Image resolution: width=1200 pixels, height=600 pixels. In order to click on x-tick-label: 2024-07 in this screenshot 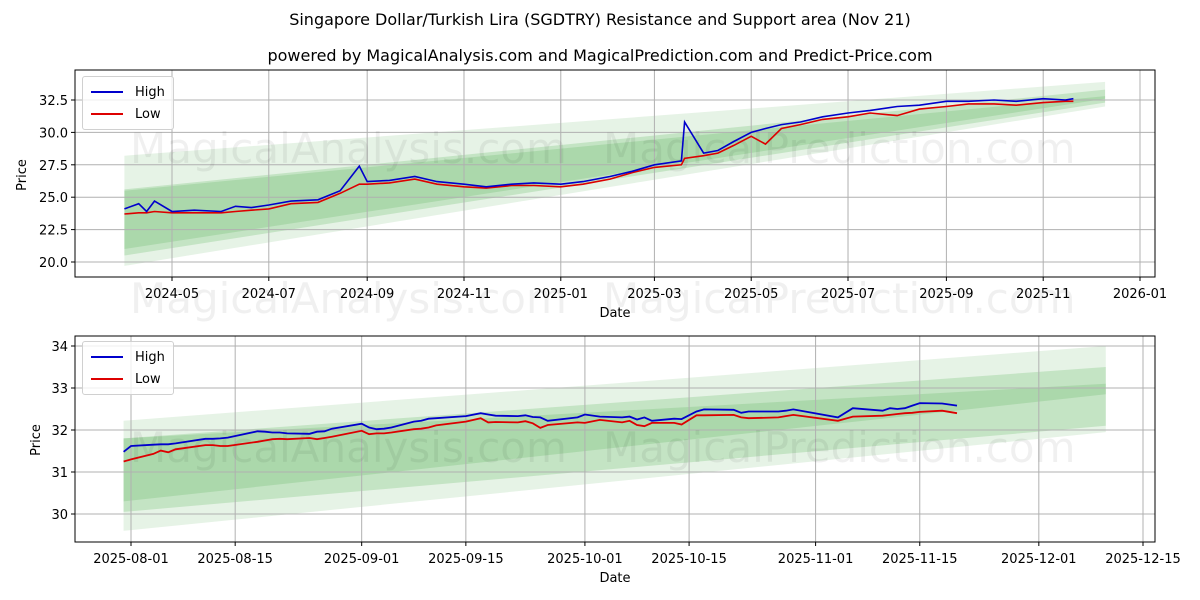, I will do `click(269, 294)`.